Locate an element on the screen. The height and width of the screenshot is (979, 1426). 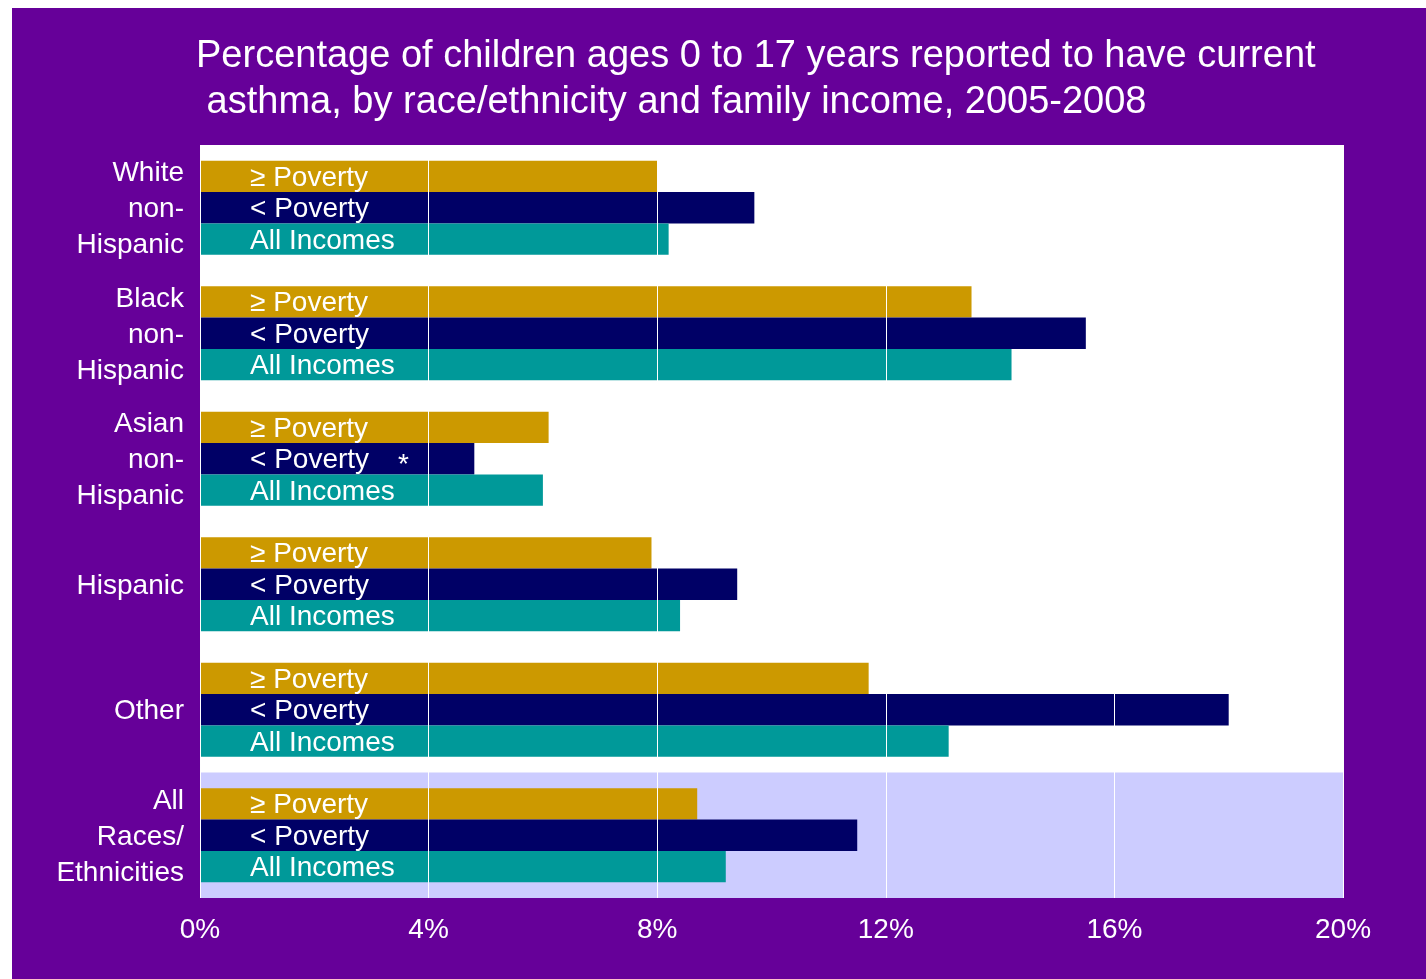
y-tick-label: Hispanic is located at coordinates (130, 584).